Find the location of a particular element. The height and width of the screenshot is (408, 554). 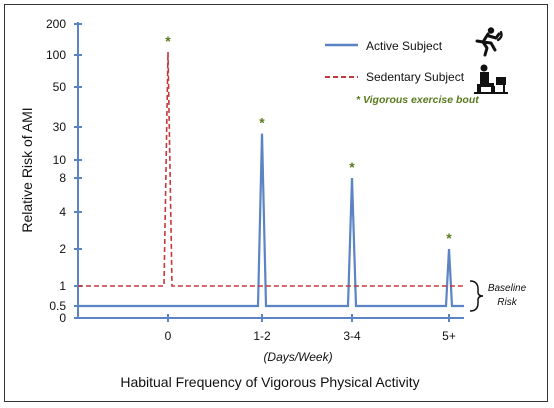

y-tick-label: 50 is located at coordinates (60, 87).